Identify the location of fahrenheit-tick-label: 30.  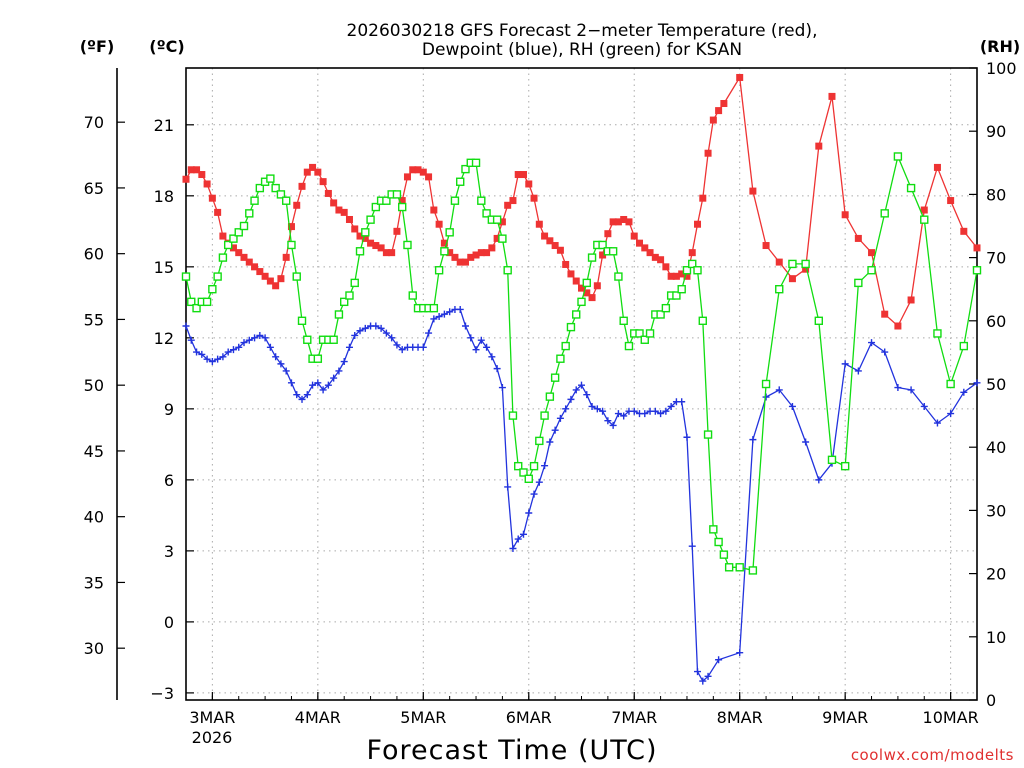
(94, 648).